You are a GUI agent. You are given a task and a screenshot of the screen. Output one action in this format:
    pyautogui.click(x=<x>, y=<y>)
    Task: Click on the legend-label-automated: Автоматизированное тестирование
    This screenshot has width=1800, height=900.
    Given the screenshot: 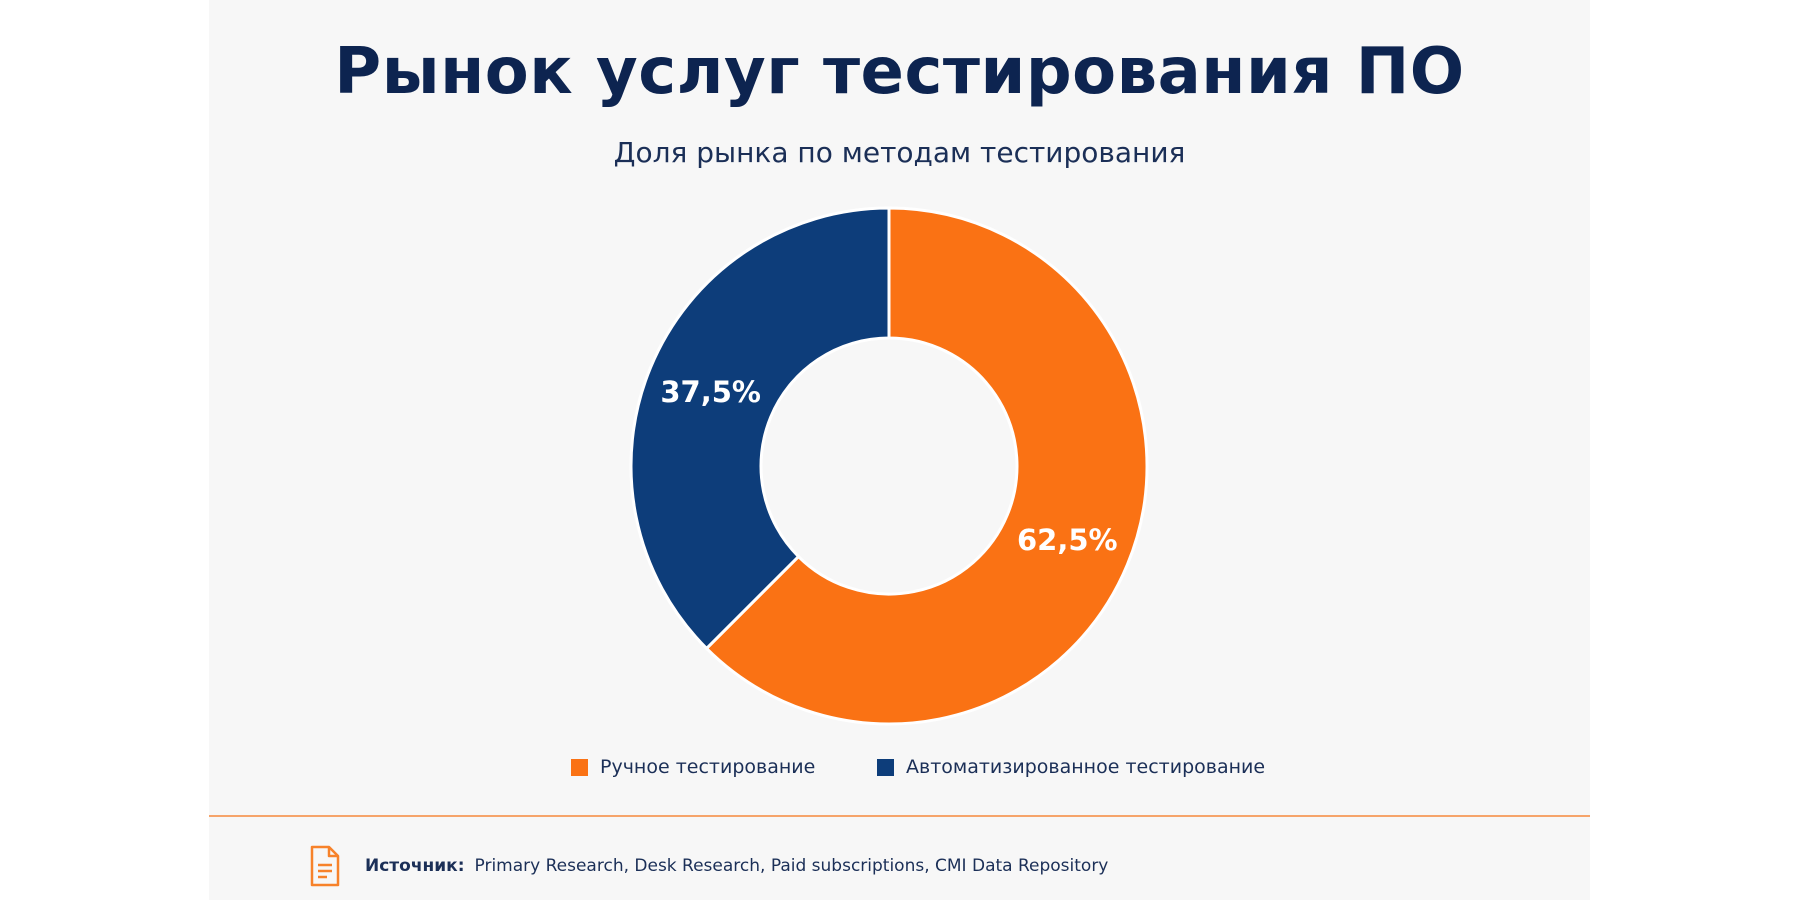 What is the action you would take?
    pyautogui.click(x=1086, y=767)
    